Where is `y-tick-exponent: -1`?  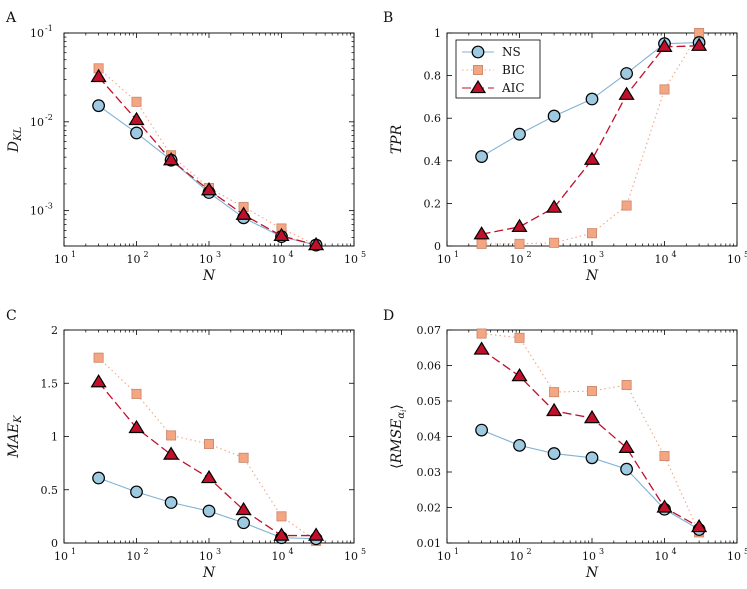
y-tick-exponent: -1 is located at coordinates (49, 28).